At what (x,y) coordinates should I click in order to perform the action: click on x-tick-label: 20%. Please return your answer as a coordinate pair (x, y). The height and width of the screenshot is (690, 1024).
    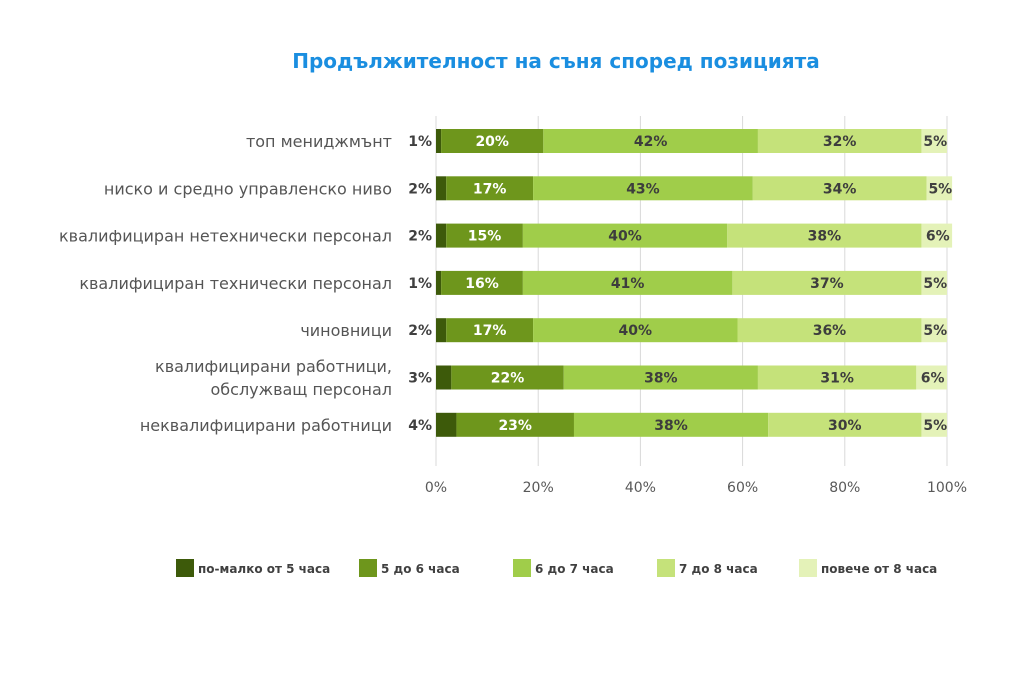
    Looking at the image, I should click on (538, 488).